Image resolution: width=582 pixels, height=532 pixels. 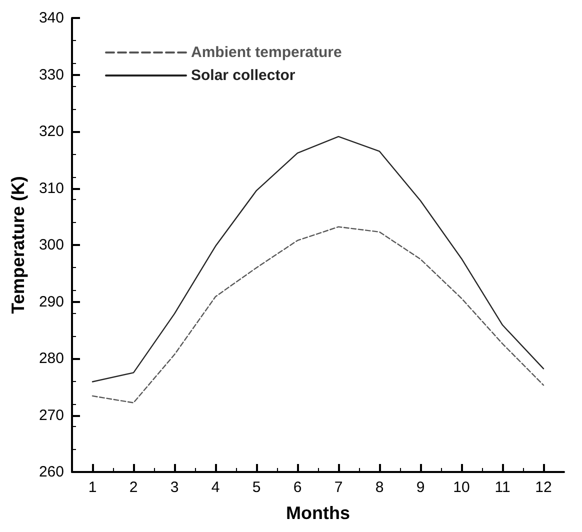 What do you see at coordinates (543, 487) in the screenshot?
I see `x-tick-label: 12` at bounding box center [543, 487].